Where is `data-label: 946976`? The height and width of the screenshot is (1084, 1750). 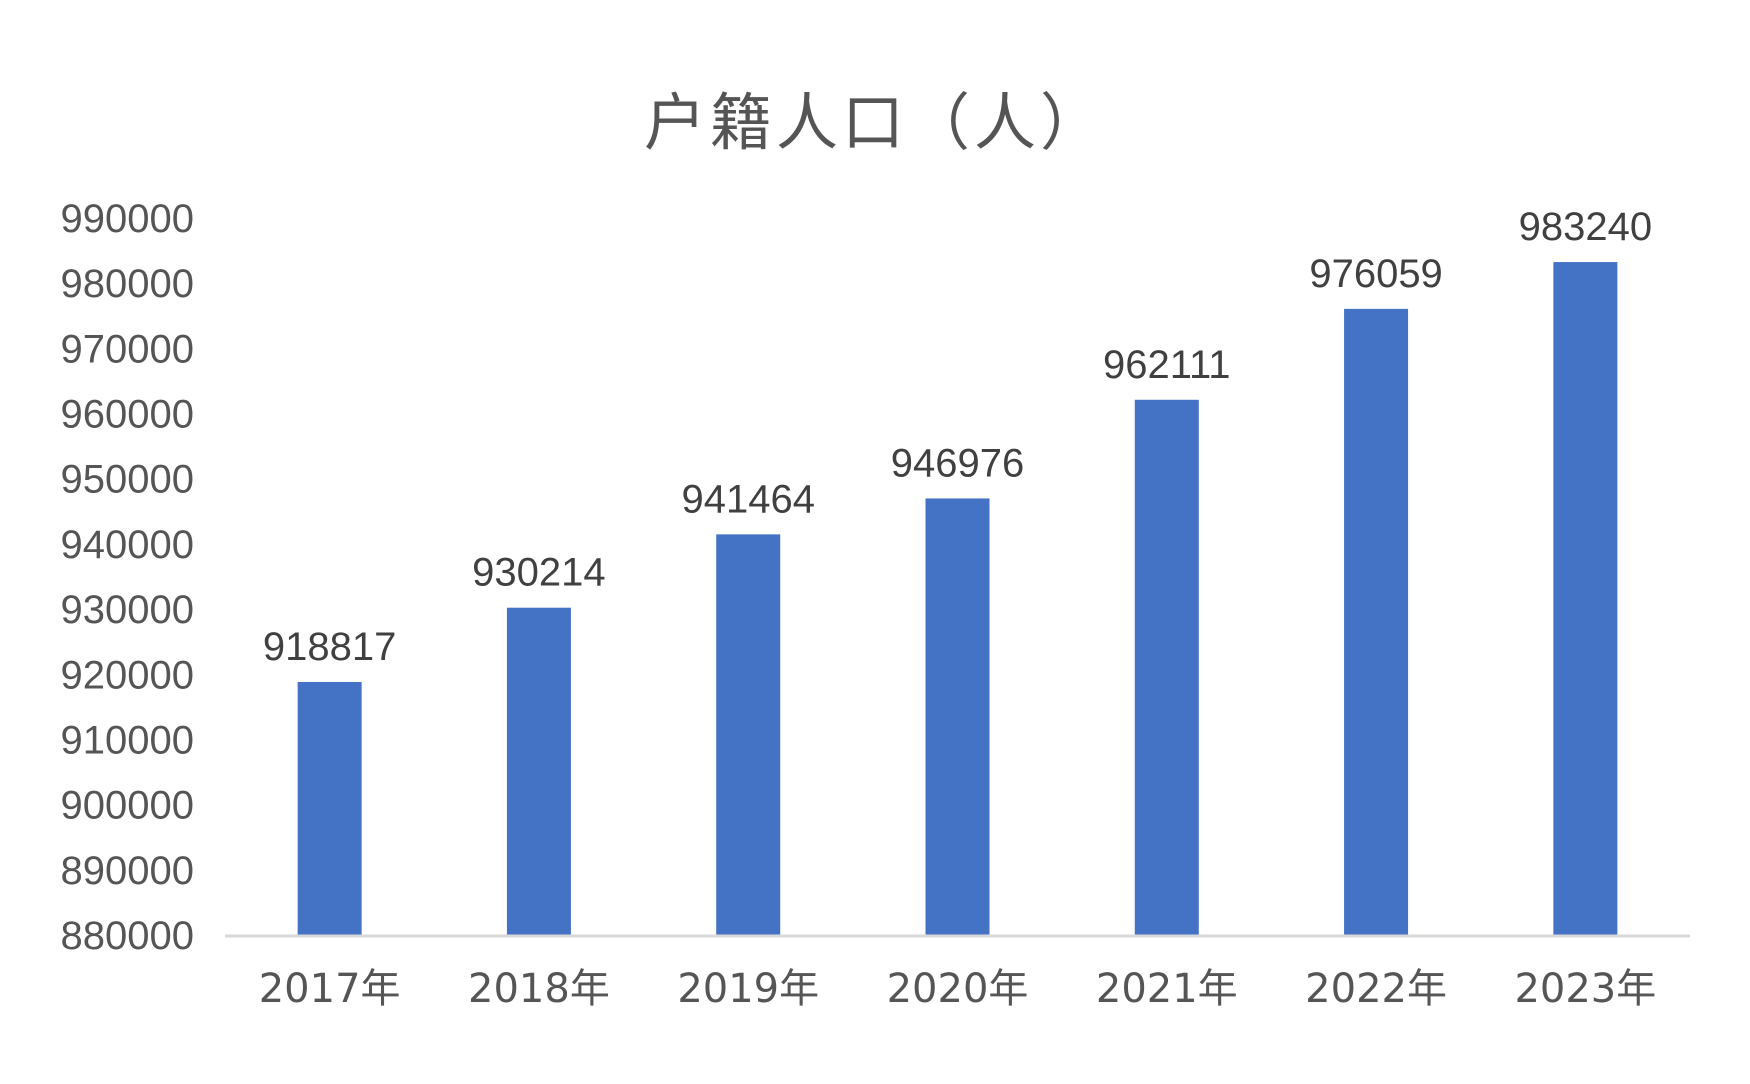 data-label: 946976 is located at coordinates (957, 463).